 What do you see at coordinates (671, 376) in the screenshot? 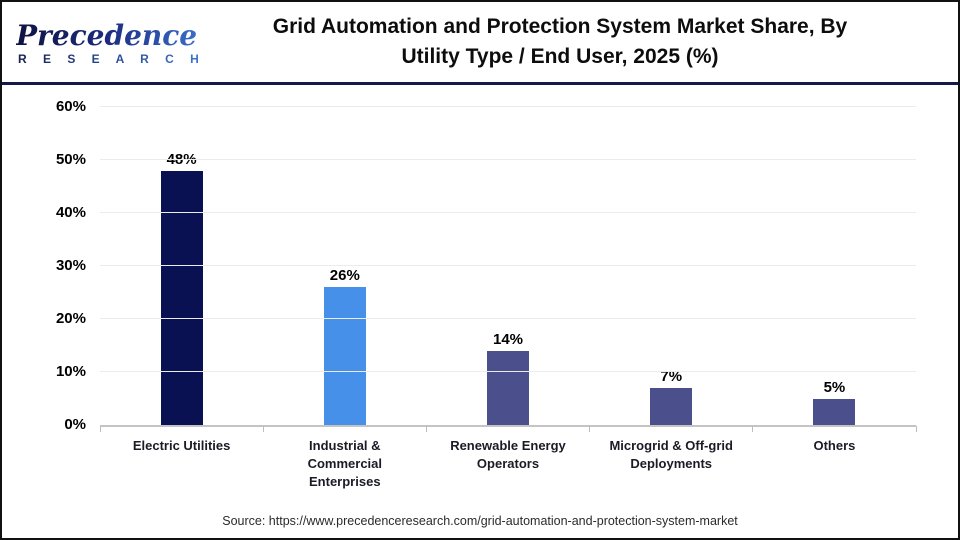
I see `bar-value-label: 7%` at bounding box center [671, 376].